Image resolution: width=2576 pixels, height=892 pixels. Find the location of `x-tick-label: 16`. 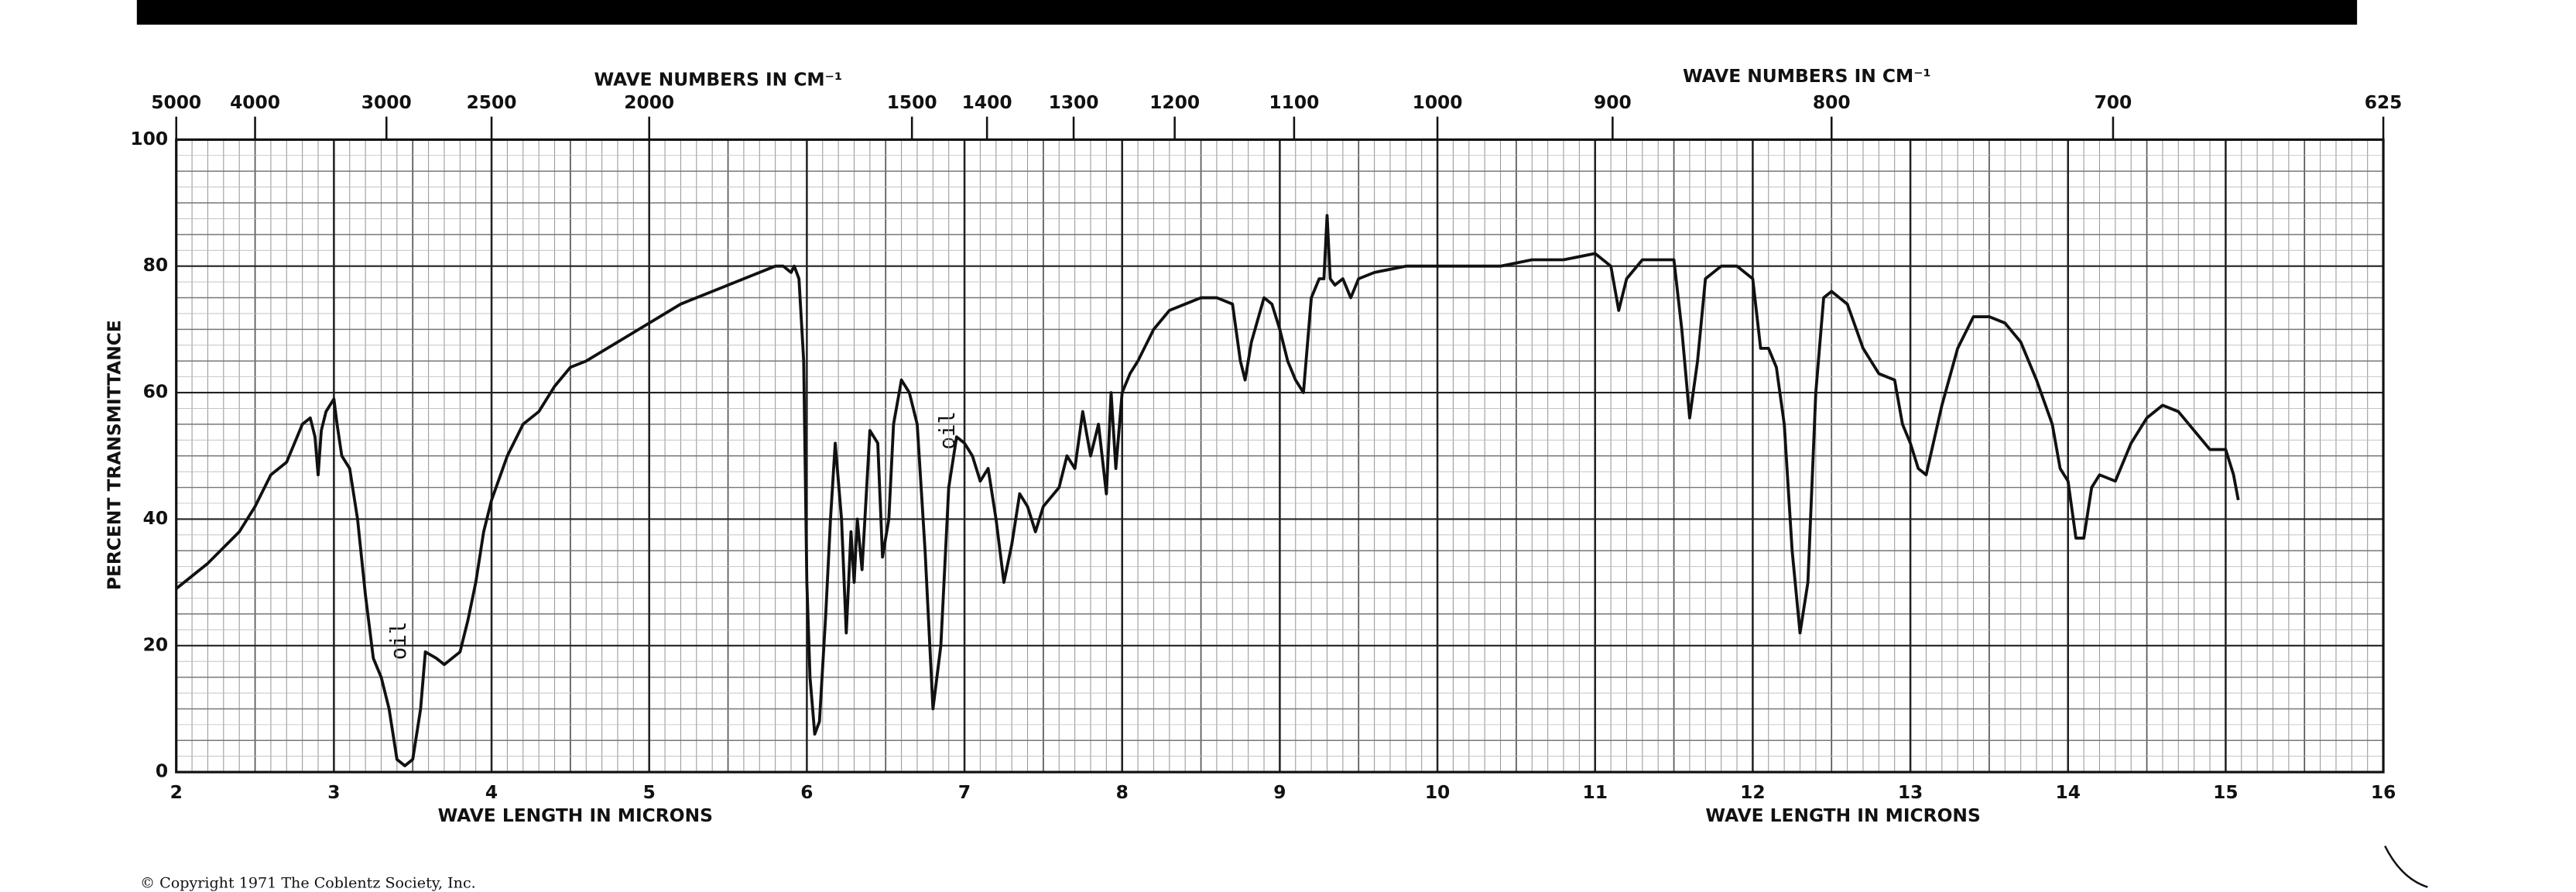

x-tick-label: 16 is located at coordinates (2383, 792).